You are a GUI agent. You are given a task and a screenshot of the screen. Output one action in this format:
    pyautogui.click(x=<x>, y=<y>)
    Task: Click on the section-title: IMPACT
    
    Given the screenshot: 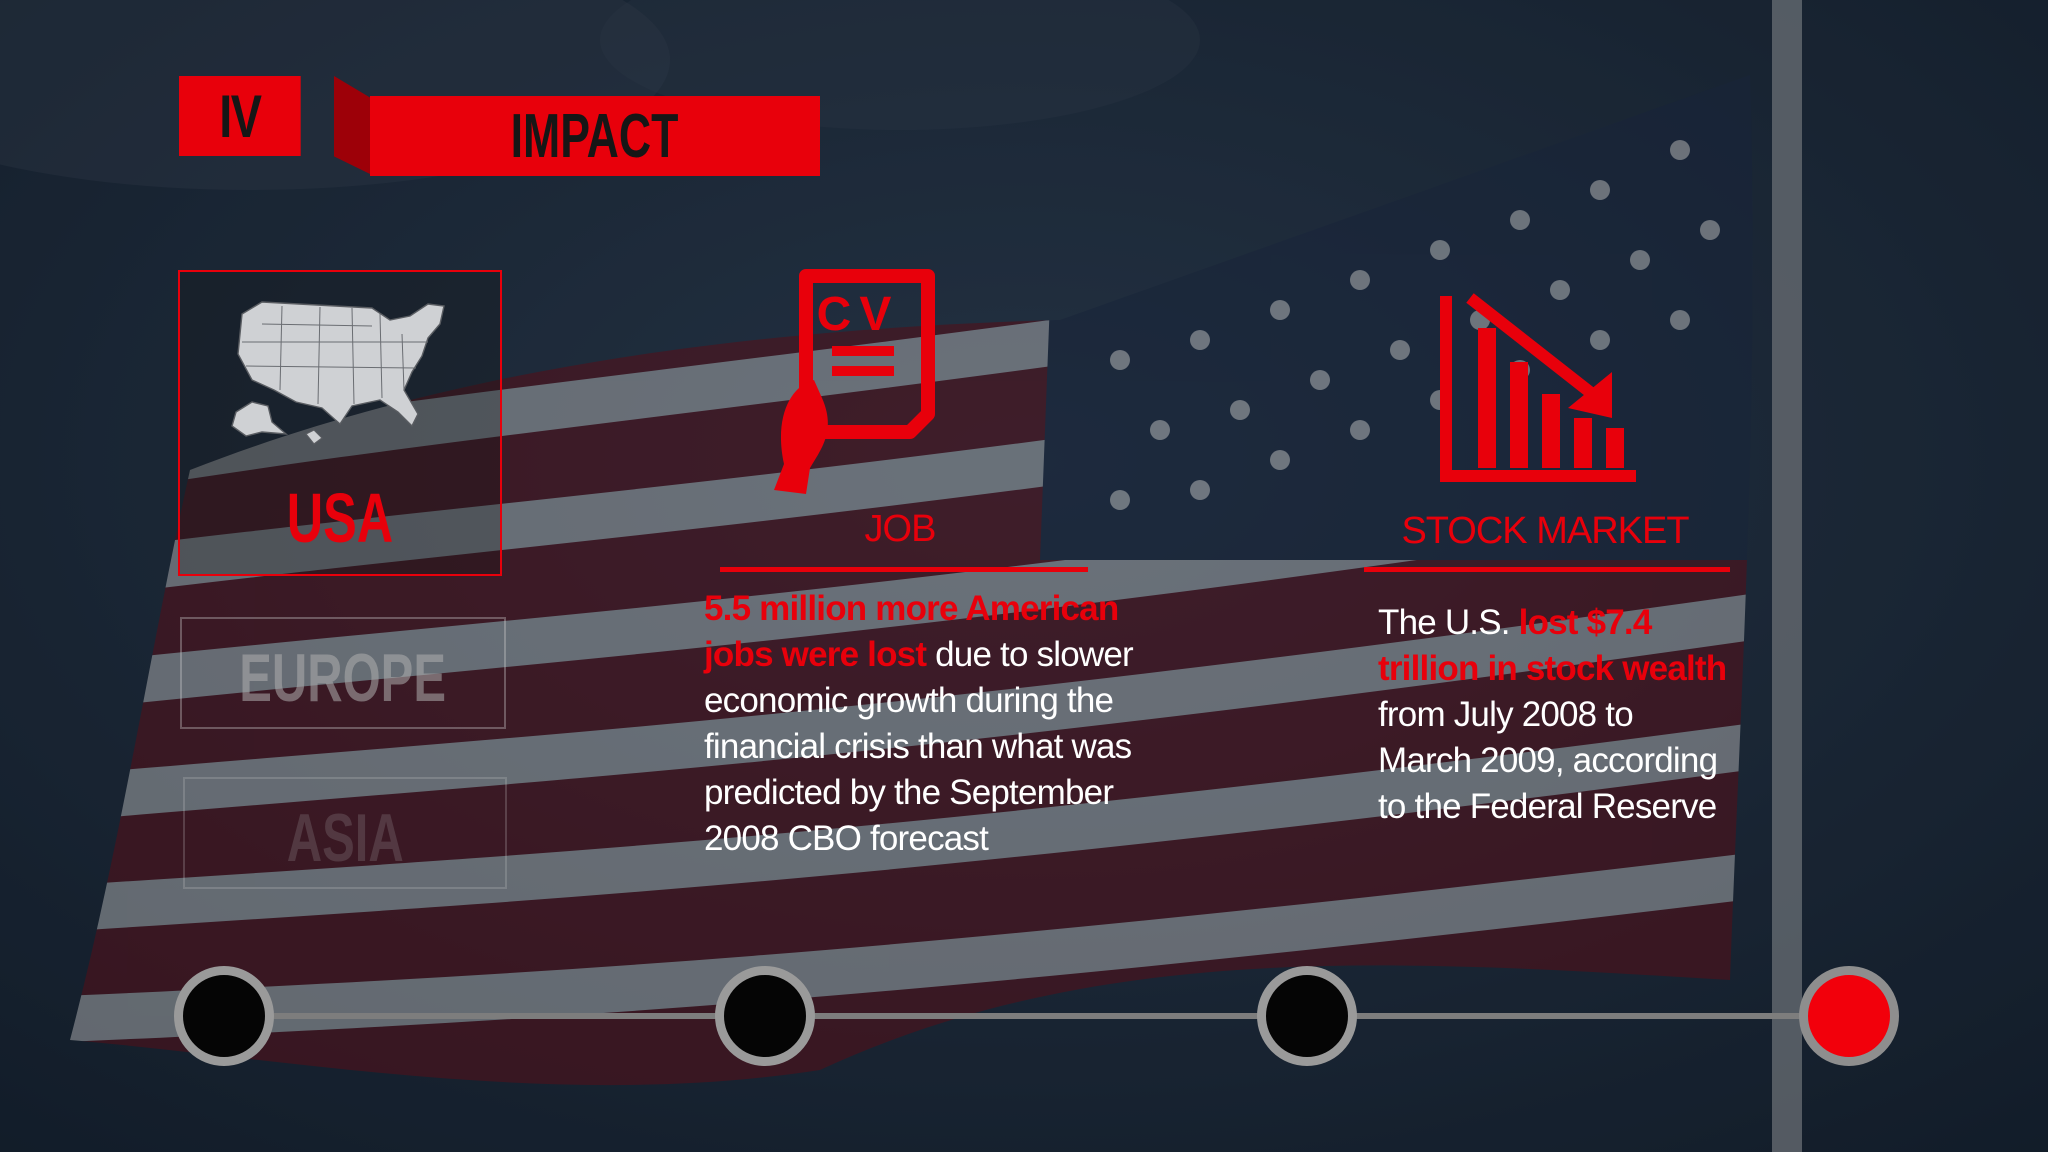 What is the action you would take?
    pyautogui.click(x=595, y=136)
    